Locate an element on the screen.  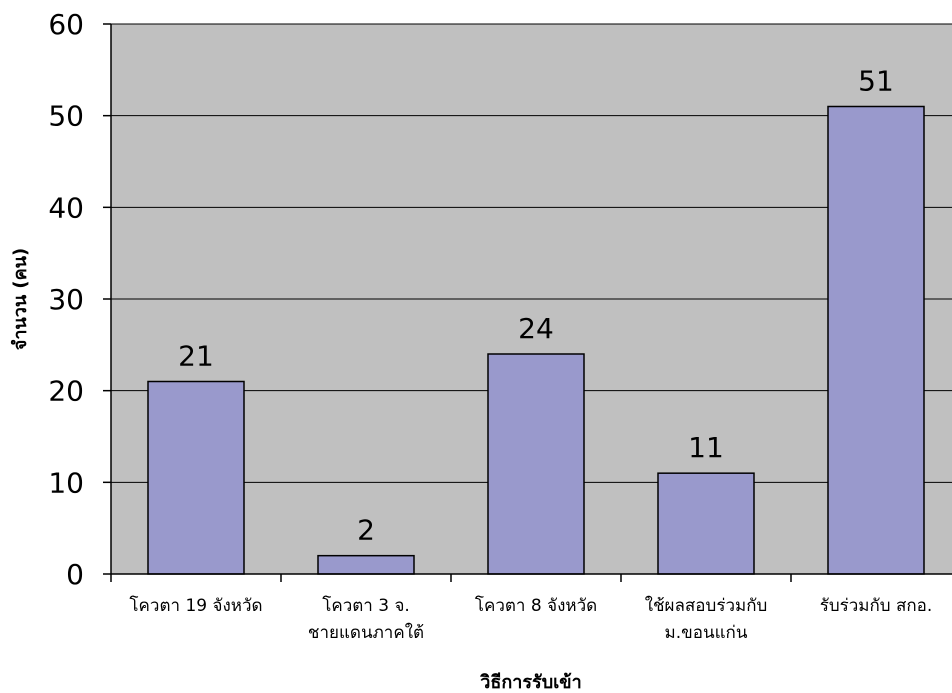
x-tick-label: โควตา 3 จ.ชายแดนภาคใต้ is located at coordinates (366, 619).